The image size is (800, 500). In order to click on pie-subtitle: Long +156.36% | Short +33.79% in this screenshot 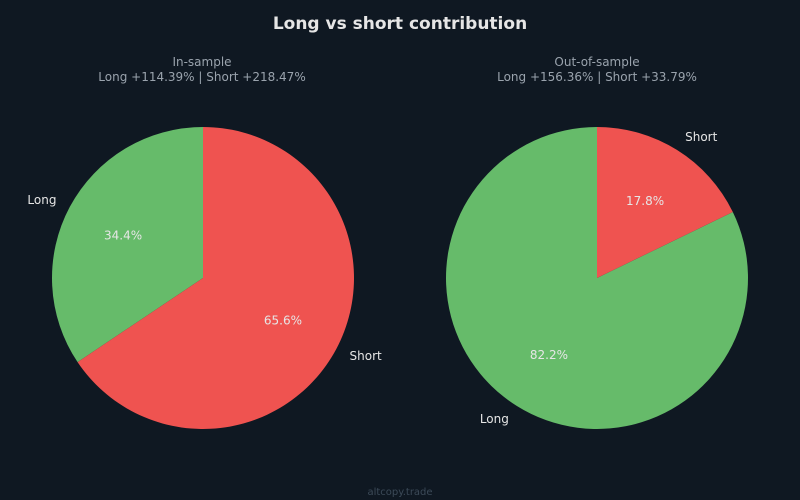, I will do `click(597, 77)`.